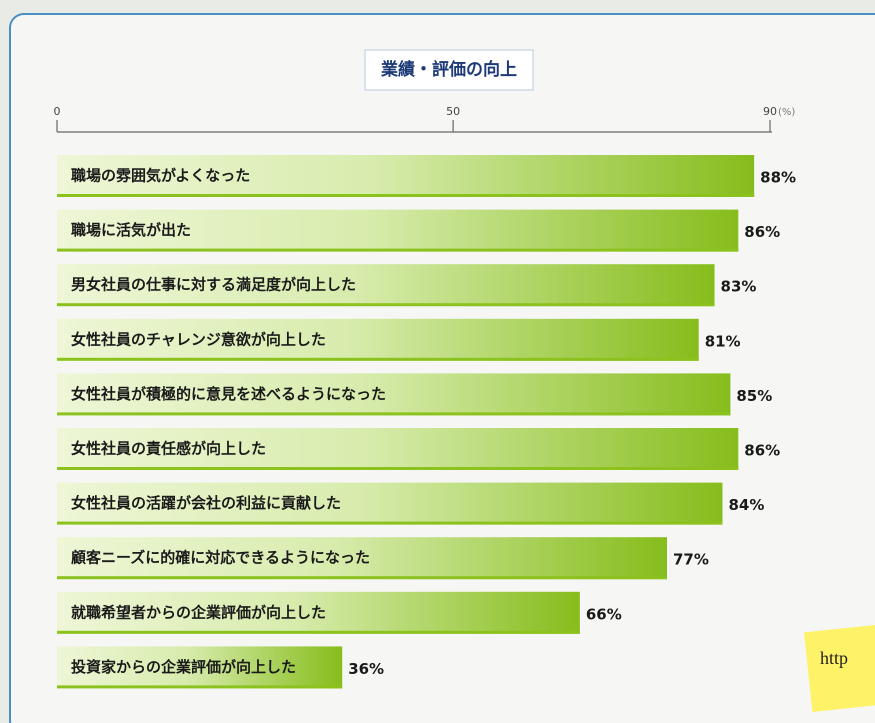 The height and width of the screenshot is (723, 875). Describe the element at coordinates (206, 503) in the screenshot. I see `category-label: 女性社員の活躍が会社の利益に貢献した` at that location.